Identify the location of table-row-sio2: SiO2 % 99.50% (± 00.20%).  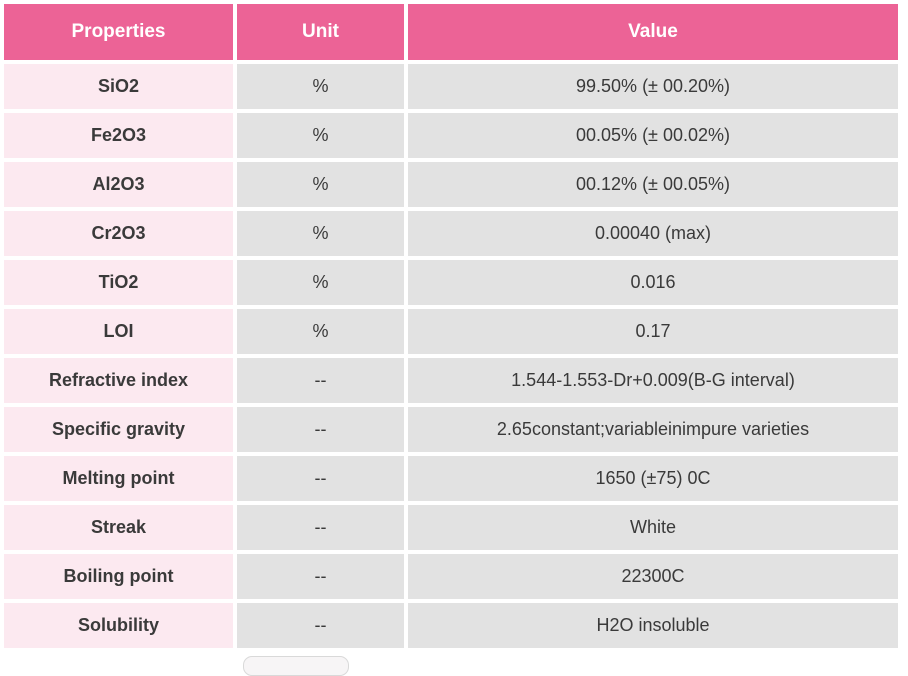
(451, 86).